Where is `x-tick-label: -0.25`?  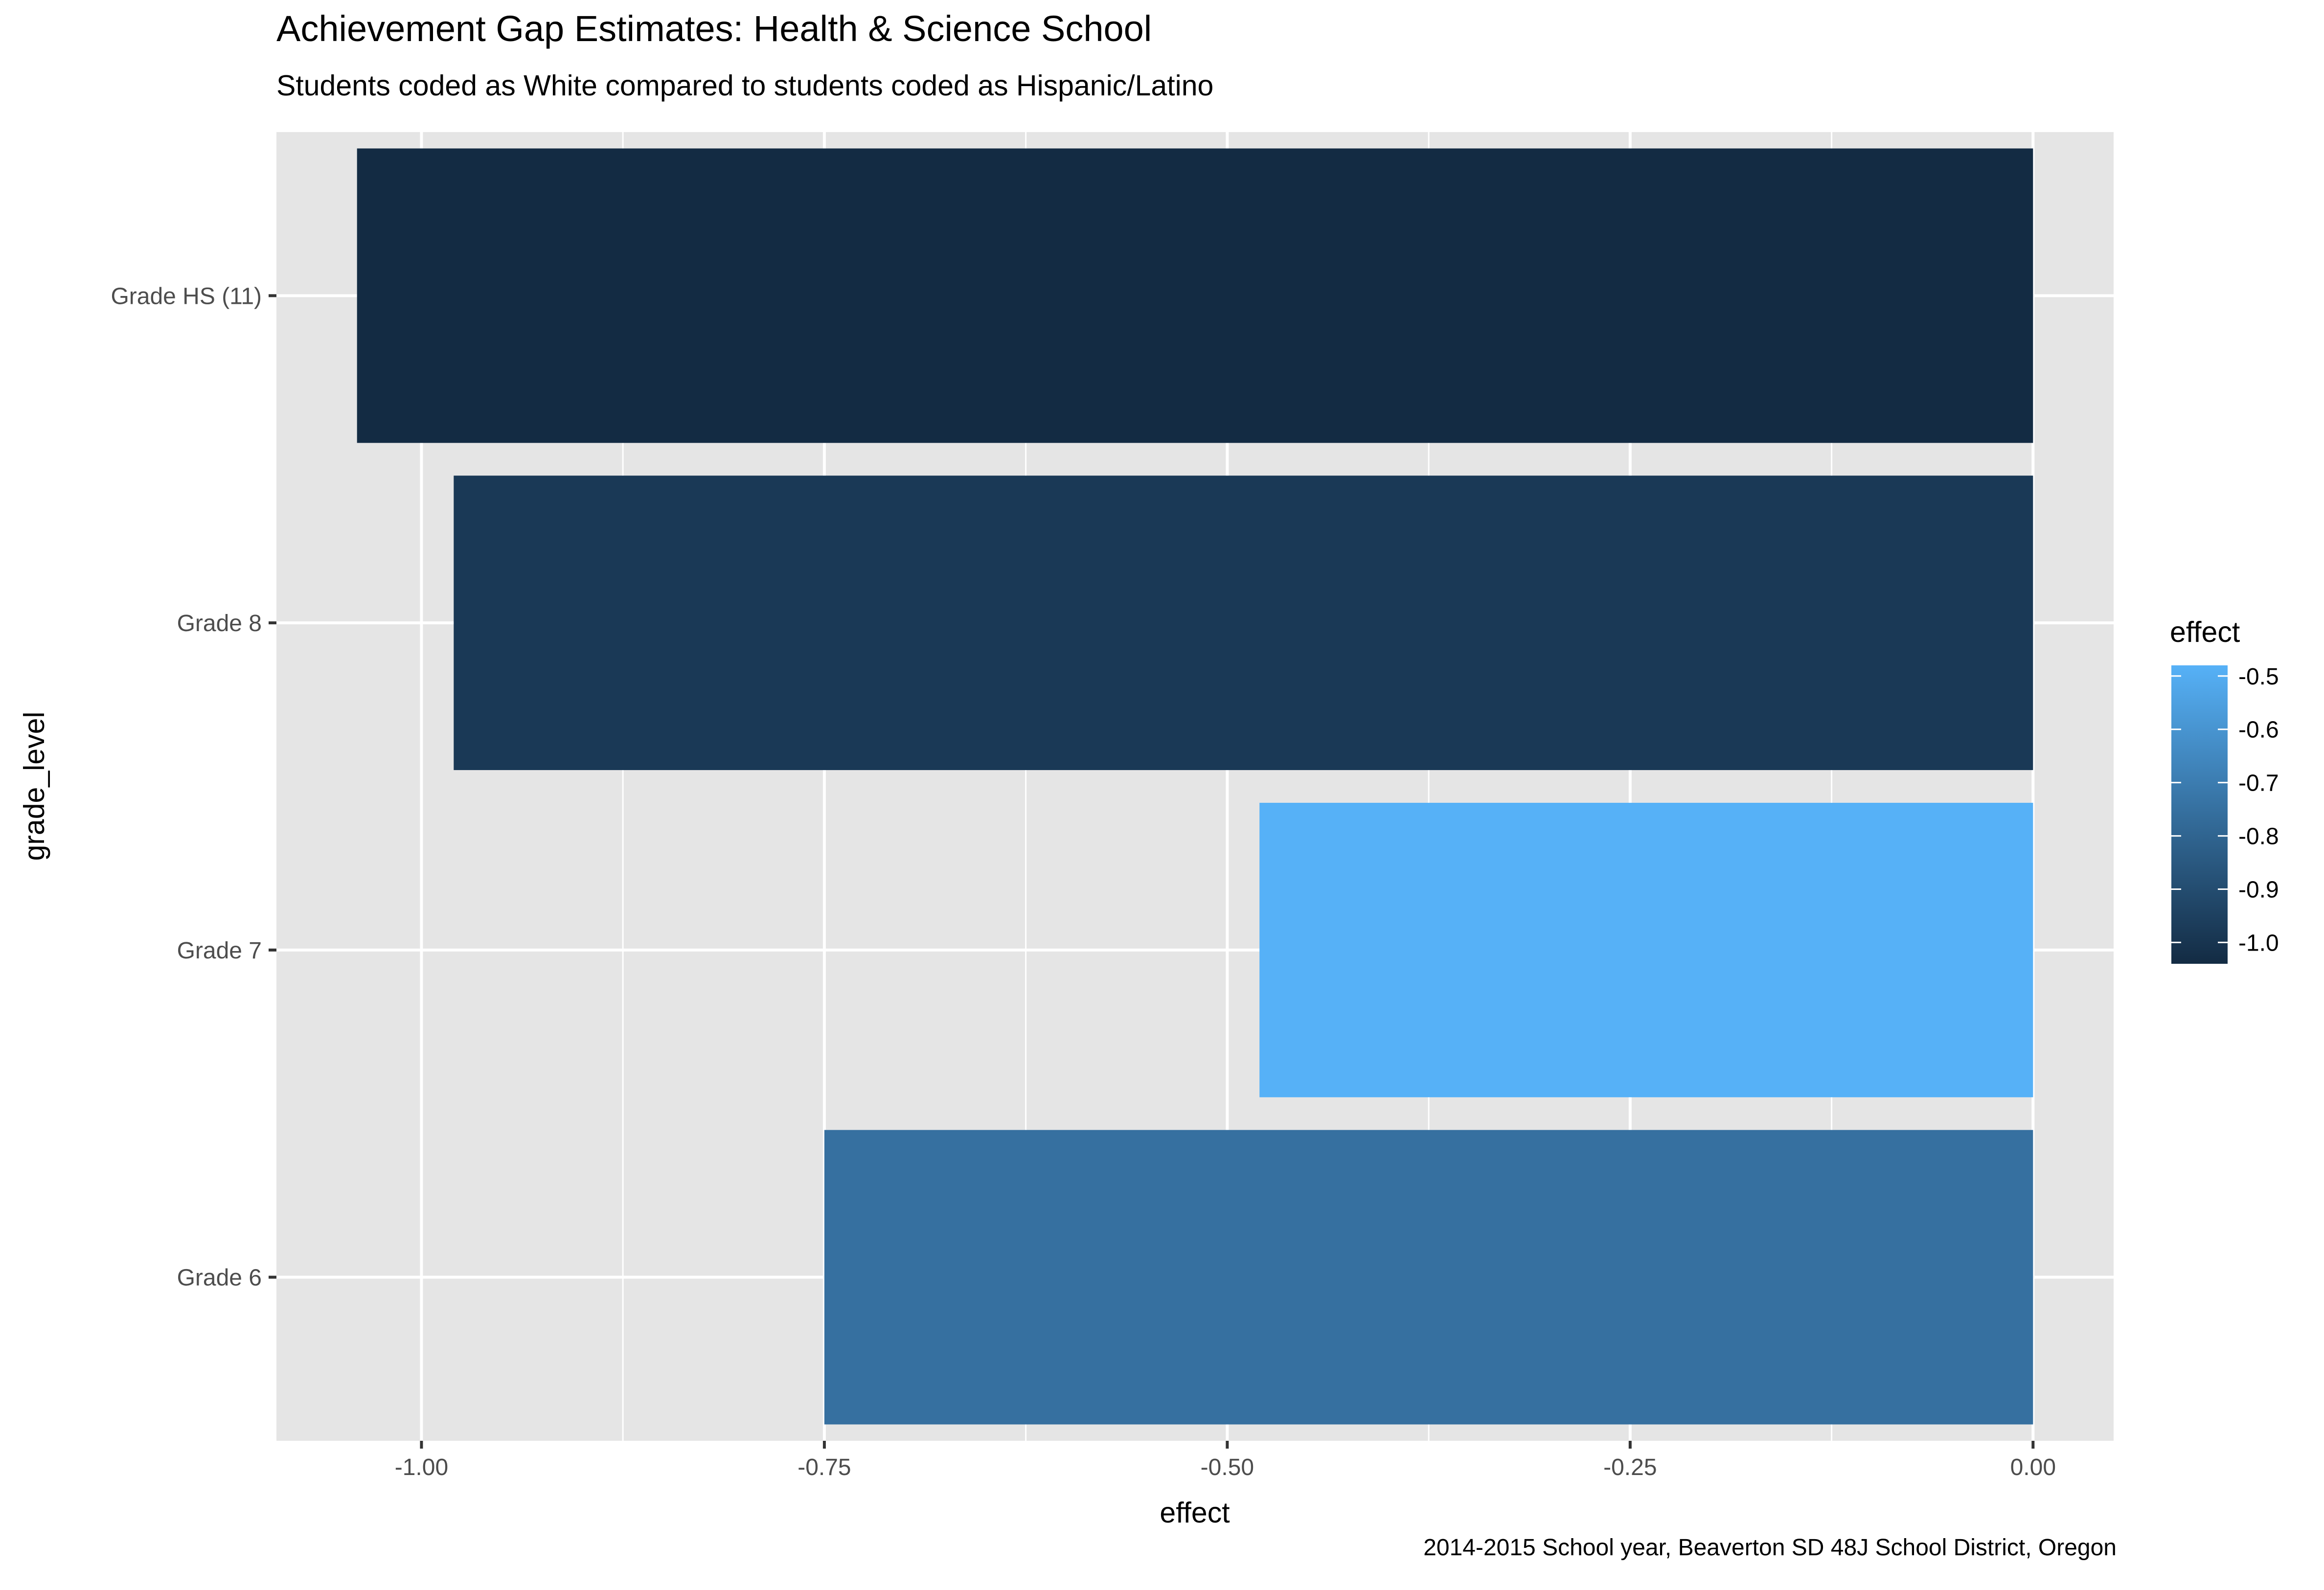 x-tick-label: -0.25 is located at coordinates (1630, 1467).